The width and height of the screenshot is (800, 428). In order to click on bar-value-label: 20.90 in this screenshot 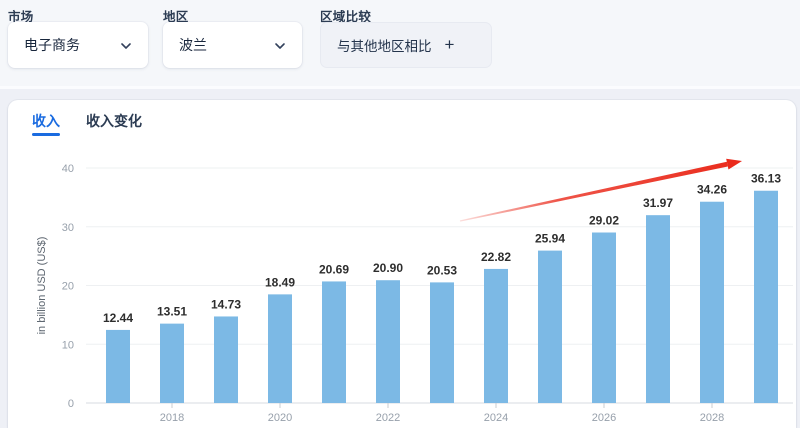, I will do `click(388, 268)`.